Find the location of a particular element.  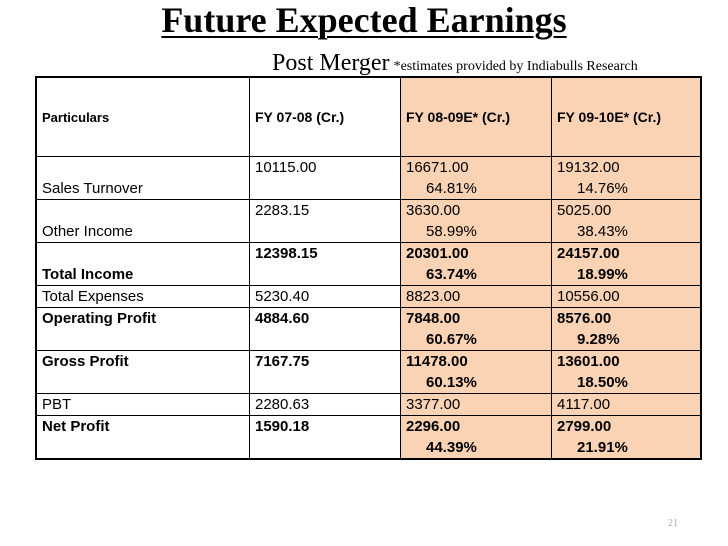

header-particulars: Particulars is located at coordinates (142, 116).